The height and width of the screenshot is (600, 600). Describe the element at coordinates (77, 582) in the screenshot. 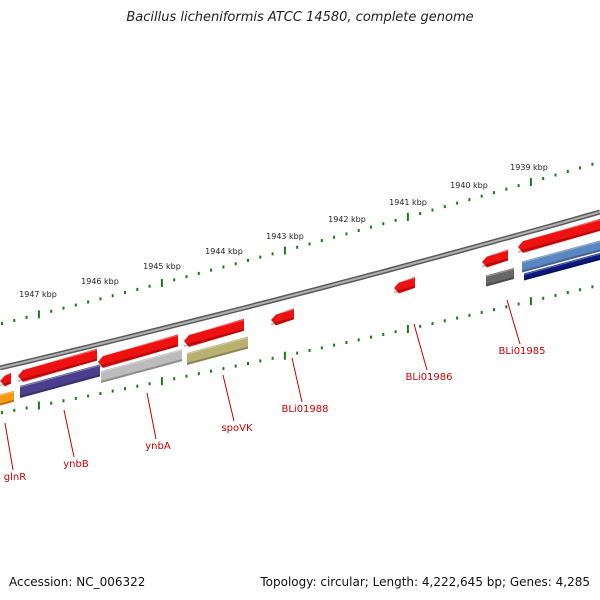

I see `accession-text: Accession: NC_006322` at that location.